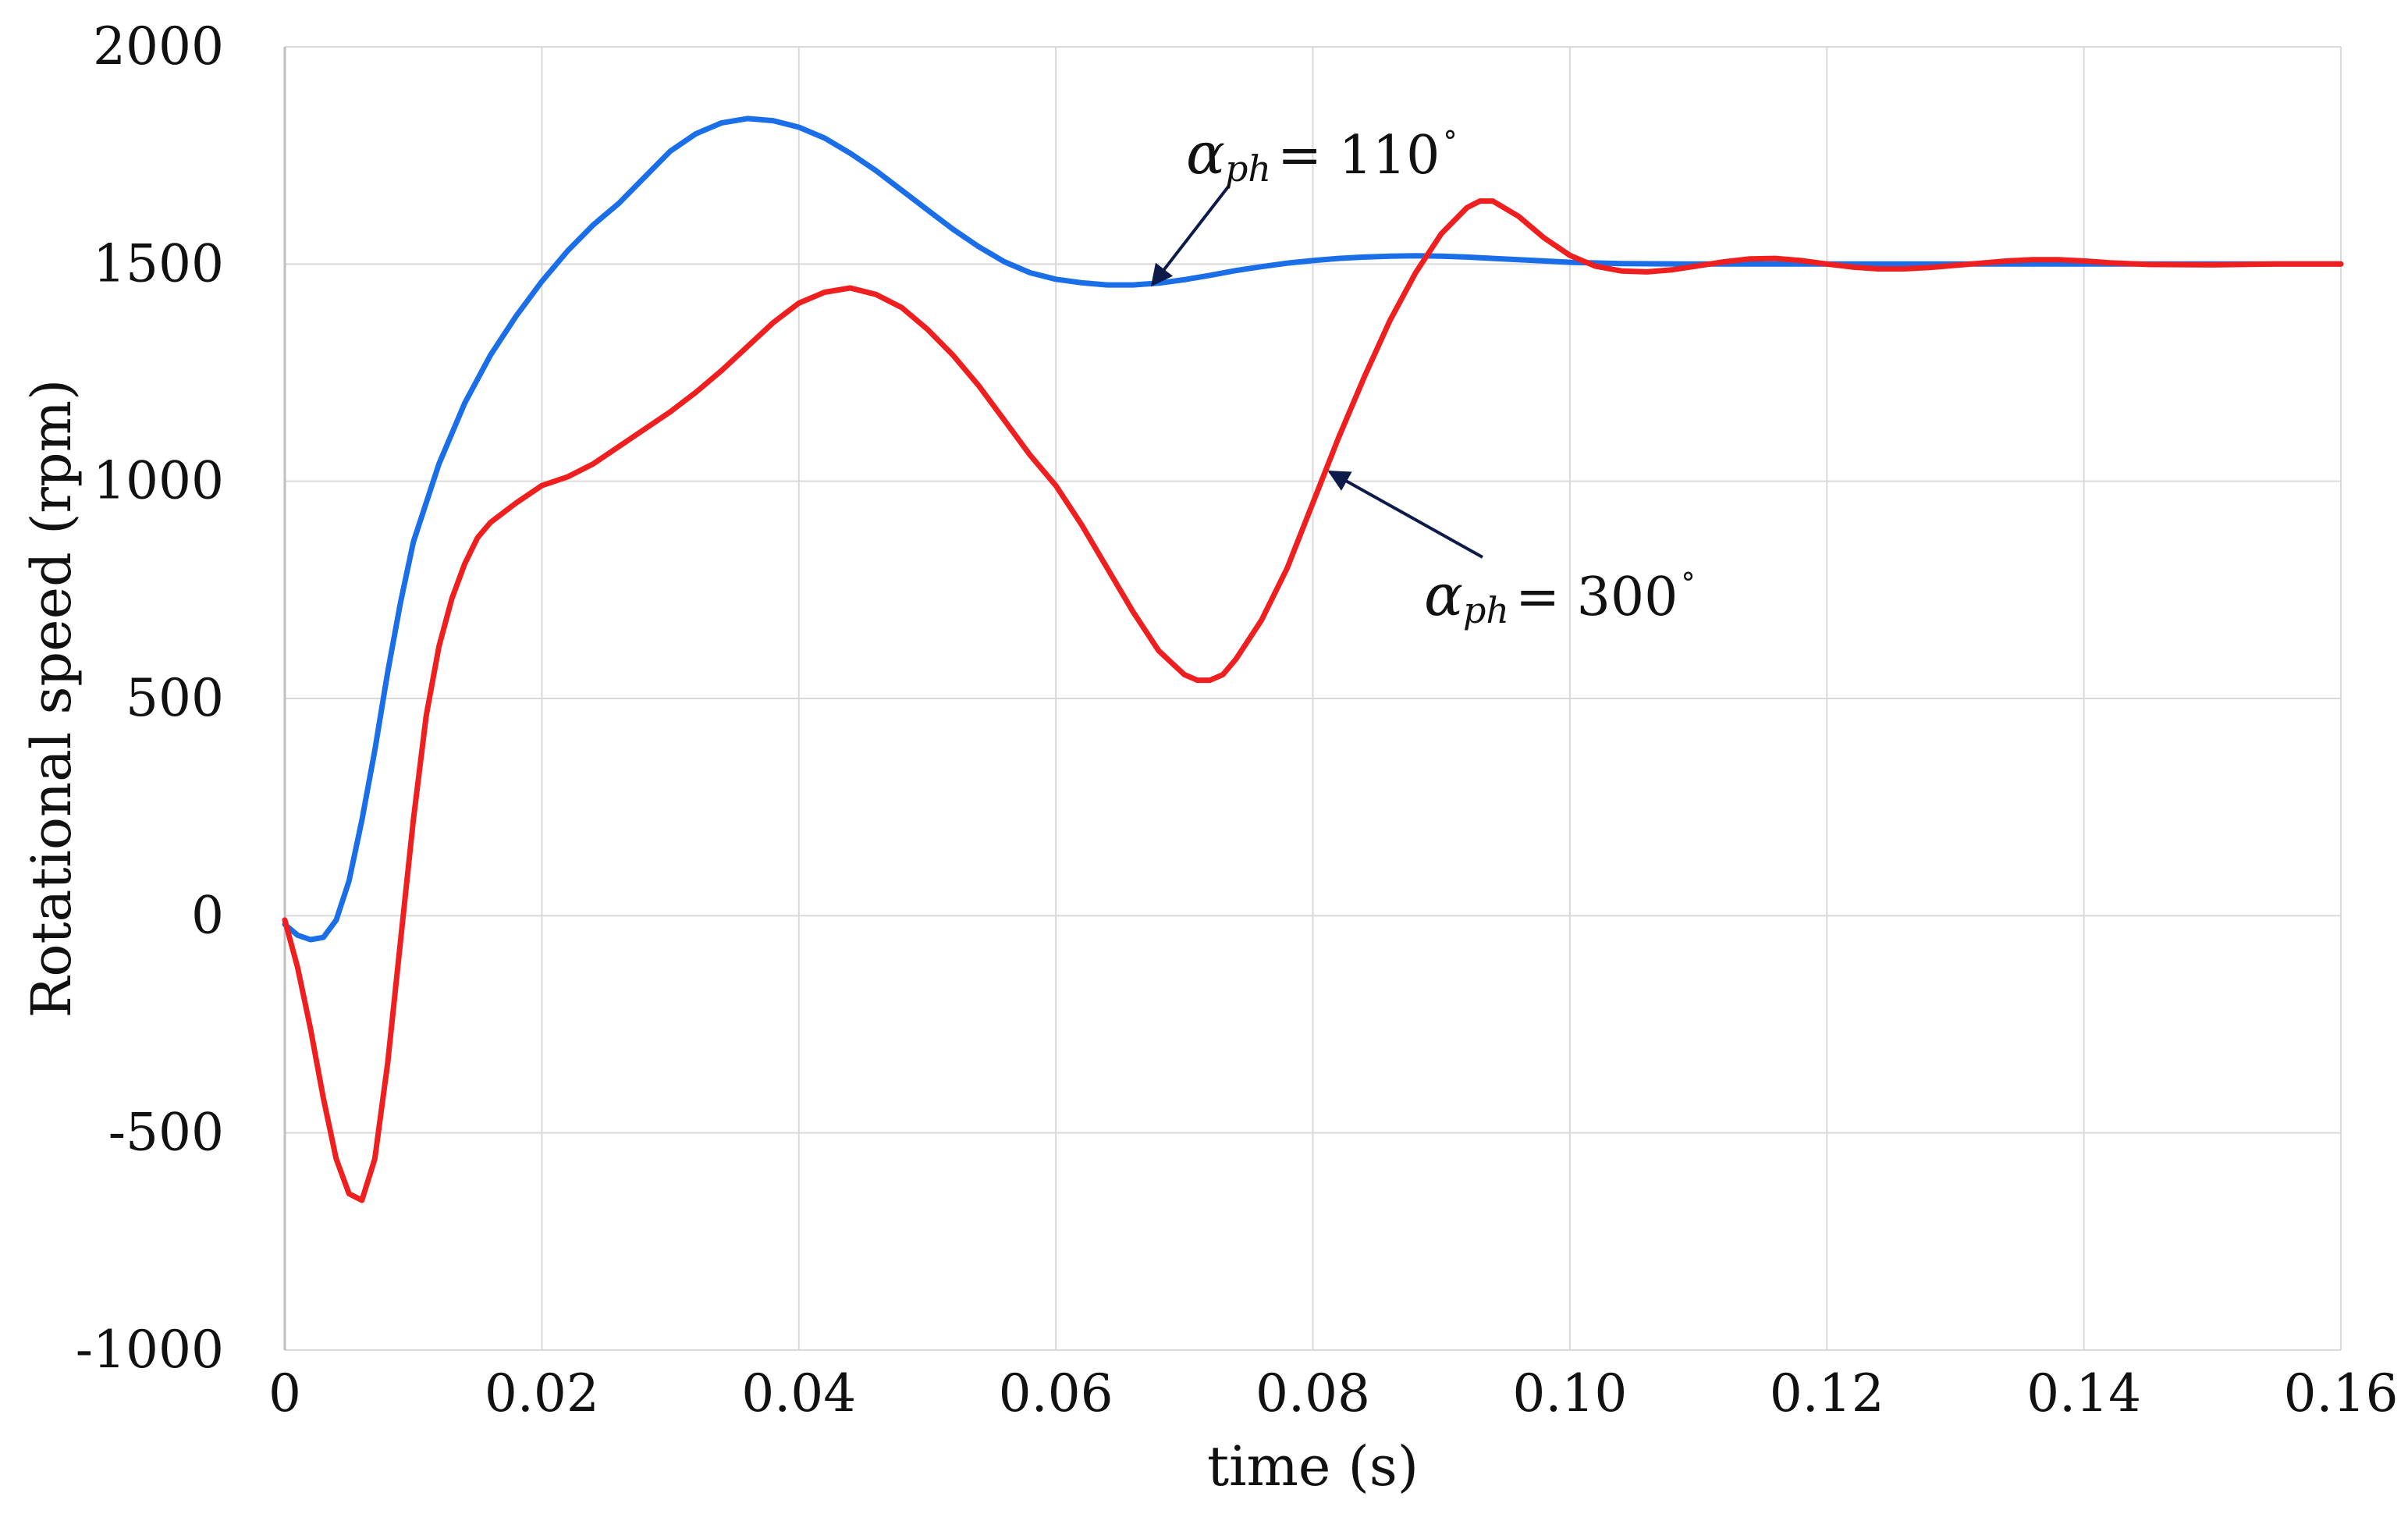 This screenshot has height=1514, width=2408. What do you see at coordinates (1827, 1393) in the screenshot?
I see `x-tick-label: 0.12` at bounding box center [1827, 1393].